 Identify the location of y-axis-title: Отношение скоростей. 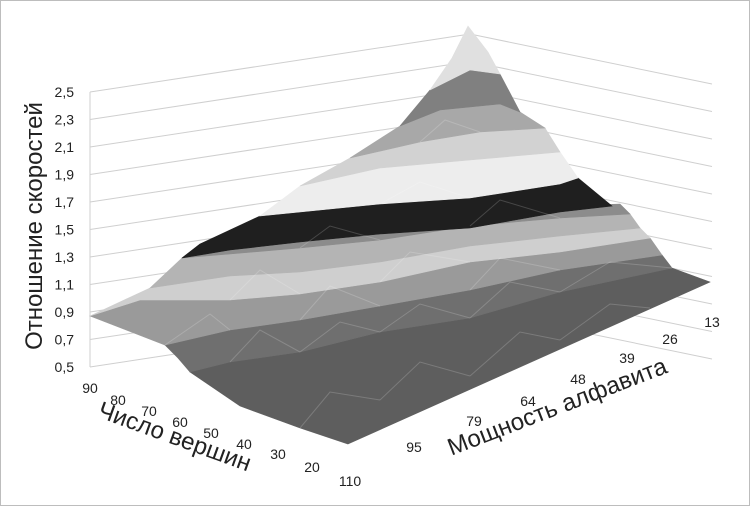
(34, 226).